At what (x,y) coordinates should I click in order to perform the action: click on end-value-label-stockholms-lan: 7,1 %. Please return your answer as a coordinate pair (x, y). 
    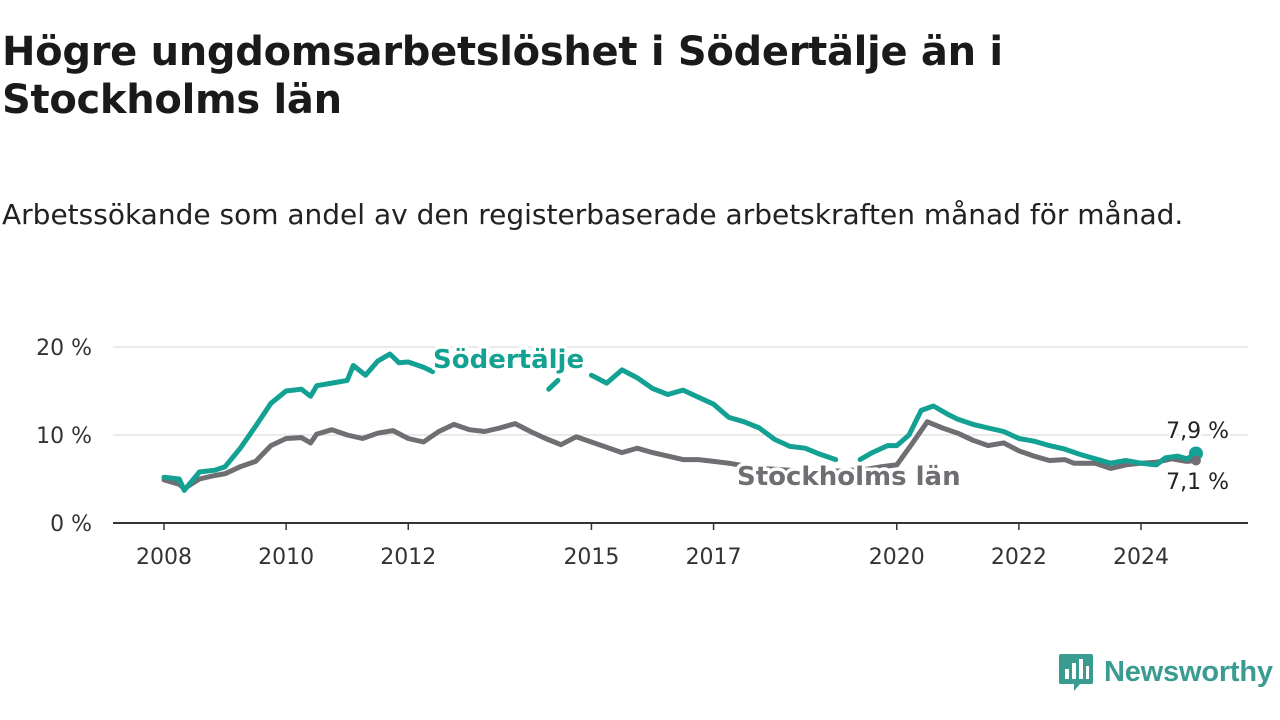
    Looking at the image, I should click on (1197, 482).